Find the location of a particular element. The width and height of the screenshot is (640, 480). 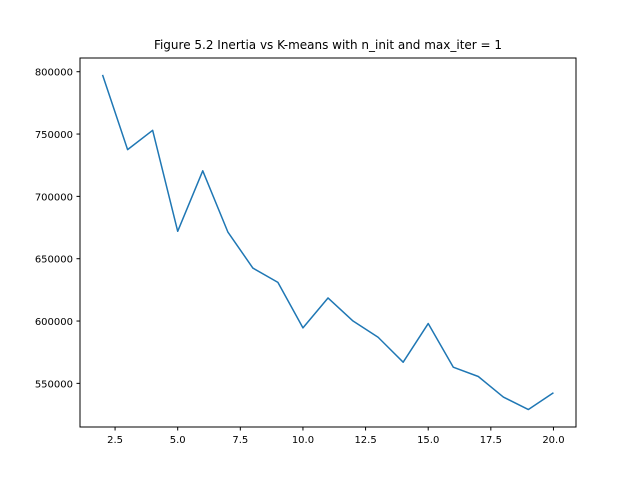

y-tick-label: 750000 is located at coordinates (54, 135).